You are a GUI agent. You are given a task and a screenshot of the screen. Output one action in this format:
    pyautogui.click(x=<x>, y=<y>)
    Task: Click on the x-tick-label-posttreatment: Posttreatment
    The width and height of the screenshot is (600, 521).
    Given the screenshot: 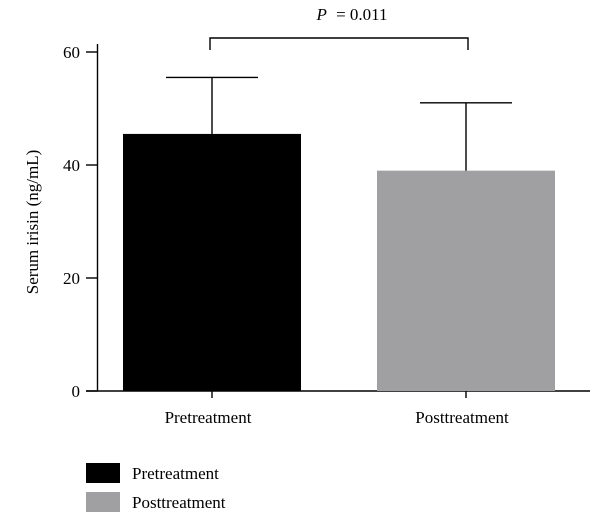 What is the action you would take?
    pyautogui.click(x=462, y=417)
    